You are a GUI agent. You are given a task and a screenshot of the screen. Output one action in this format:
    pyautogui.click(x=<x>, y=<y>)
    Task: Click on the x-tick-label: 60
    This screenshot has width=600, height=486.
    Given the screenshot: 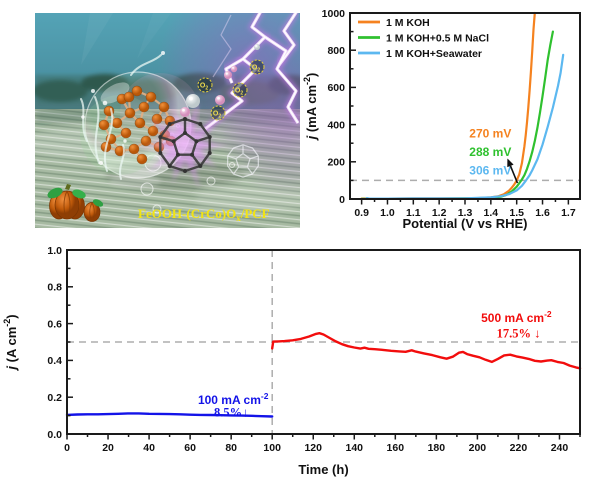 What is the action you would take?
    pyautogui.click(x=190, y=448)
    